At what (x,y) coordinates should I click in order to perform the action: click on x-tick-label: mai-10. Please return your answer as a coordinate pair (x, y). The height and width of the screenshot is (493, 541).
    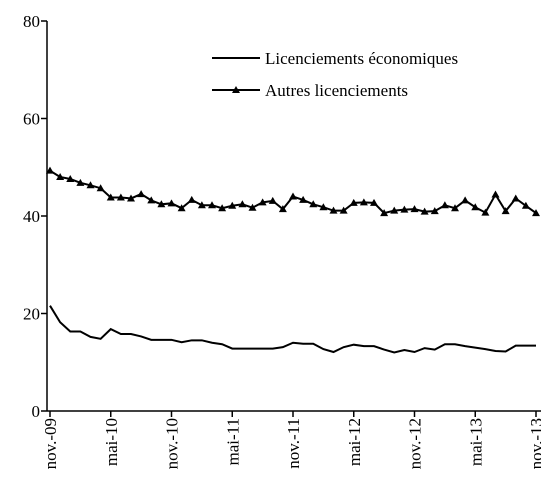
    Looking at the image, I should click on (111, 442).